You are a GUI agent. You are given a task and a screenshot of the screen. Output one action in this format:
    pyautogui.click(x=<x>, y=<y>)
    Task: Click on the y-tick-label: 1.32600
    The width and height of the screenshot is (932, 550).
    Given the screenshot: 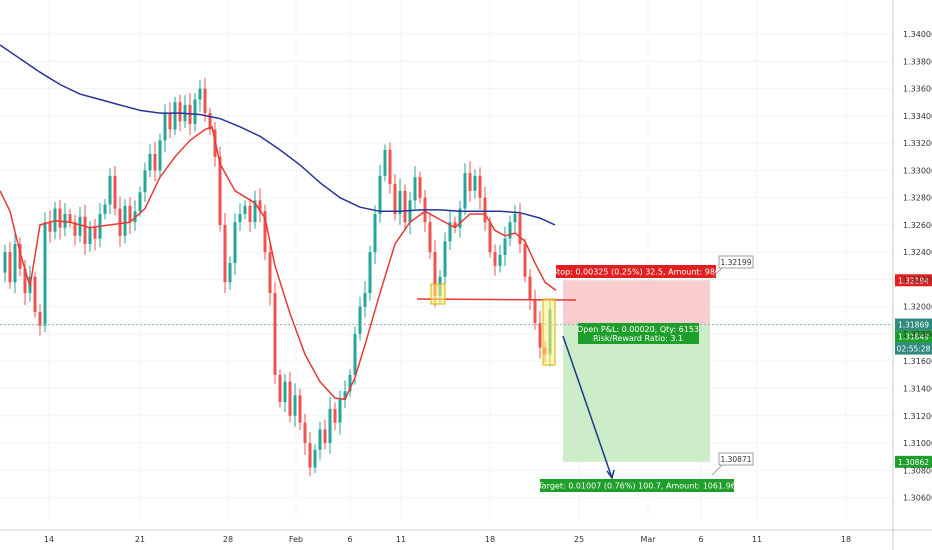 What is the action you would take?
    pyautogui.click(x=917, y=225)
    